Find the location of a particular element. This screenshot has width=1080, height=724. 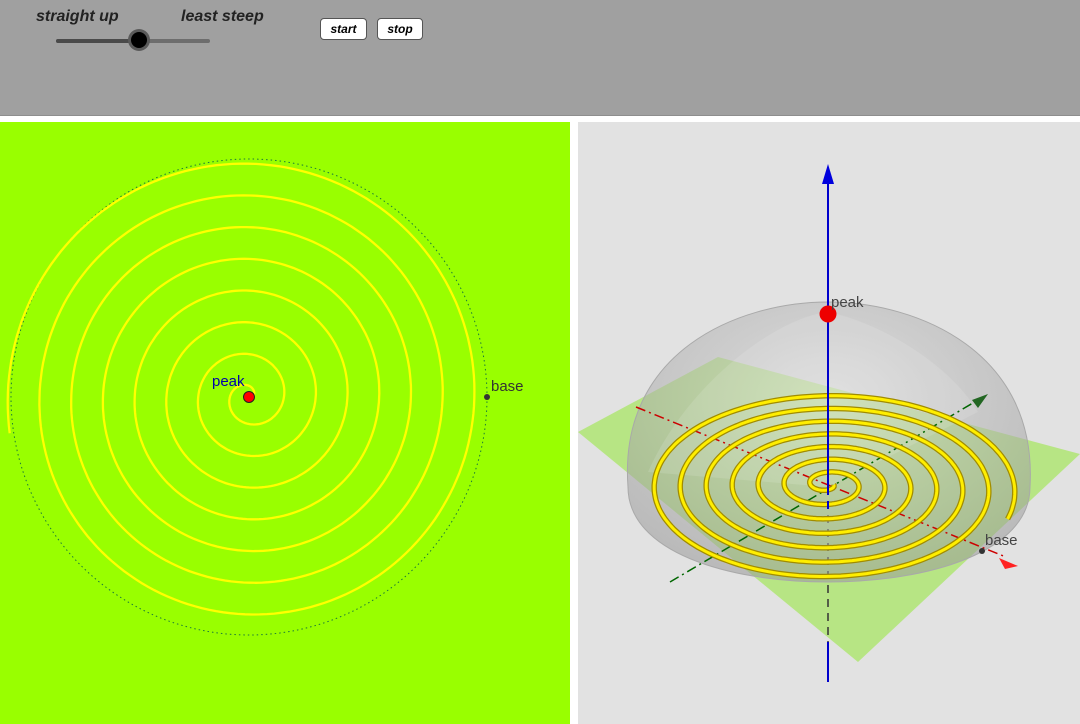

peak-point is located at coordinates (249, 397).